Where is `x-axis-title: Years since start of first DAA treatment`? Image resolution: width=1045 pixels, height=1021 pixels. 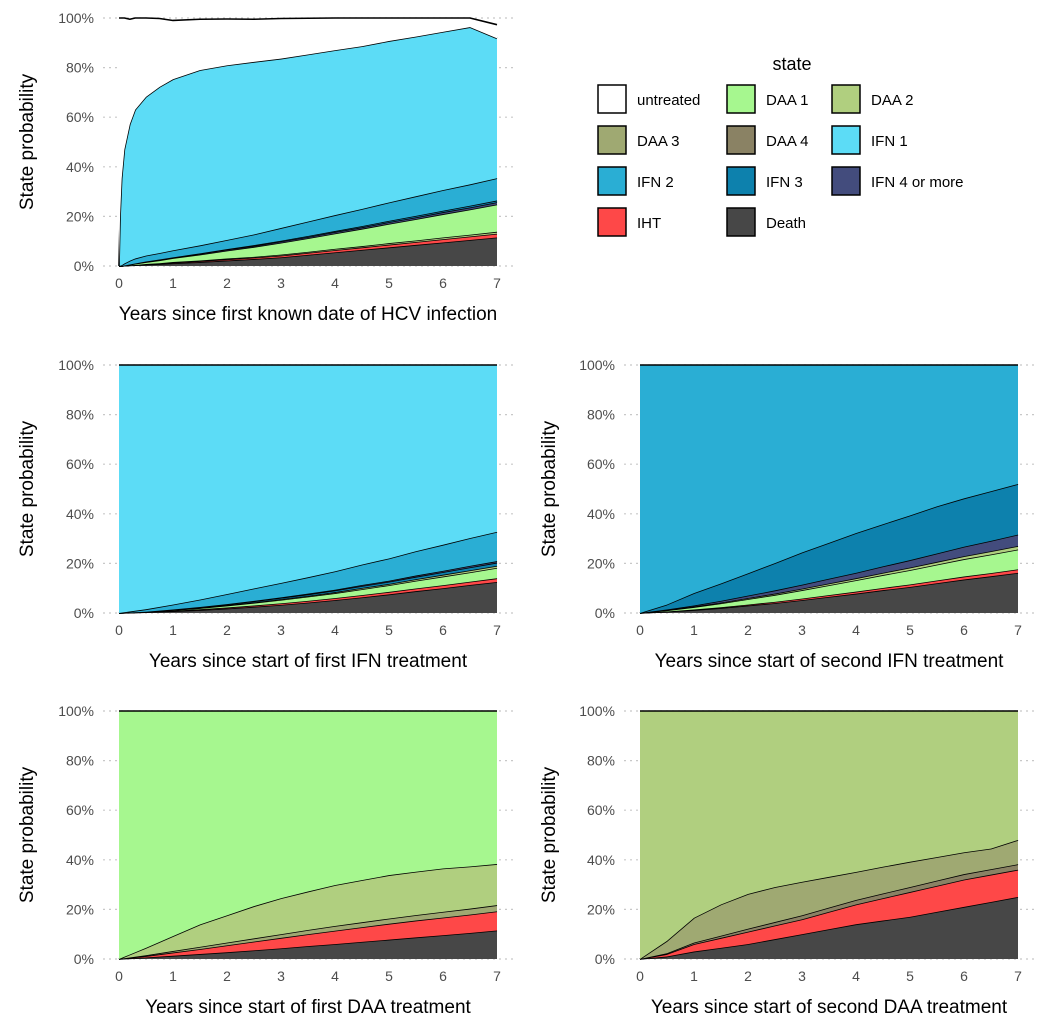
x-axis-title: Years since start of first DAA treatment is located at coordinates (308, 1007).